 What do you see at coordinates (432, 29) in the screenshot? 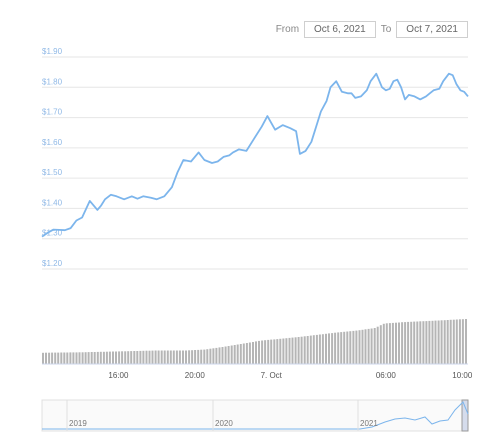
I see `to-date-input: Oct 7, 2021` at bounding box center [432, 29].